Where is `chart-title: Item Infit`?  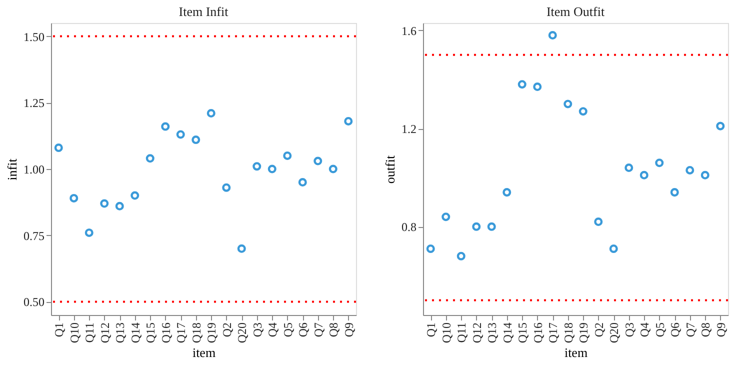 chart-title: Item Infit is located at coordinates (203, 11).